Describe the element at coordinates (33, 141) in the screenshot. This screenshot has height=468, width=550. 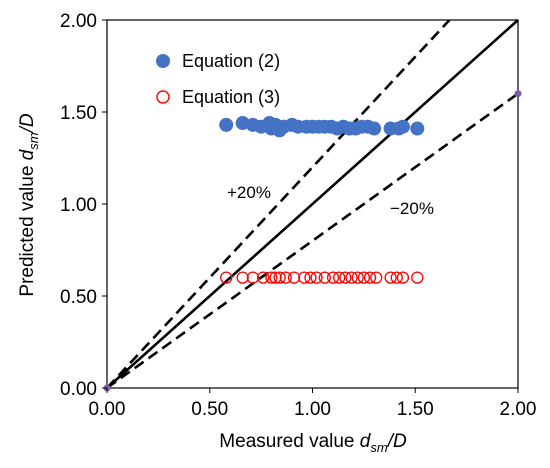
I see `y-axis-title-subscript: sm` at that location.